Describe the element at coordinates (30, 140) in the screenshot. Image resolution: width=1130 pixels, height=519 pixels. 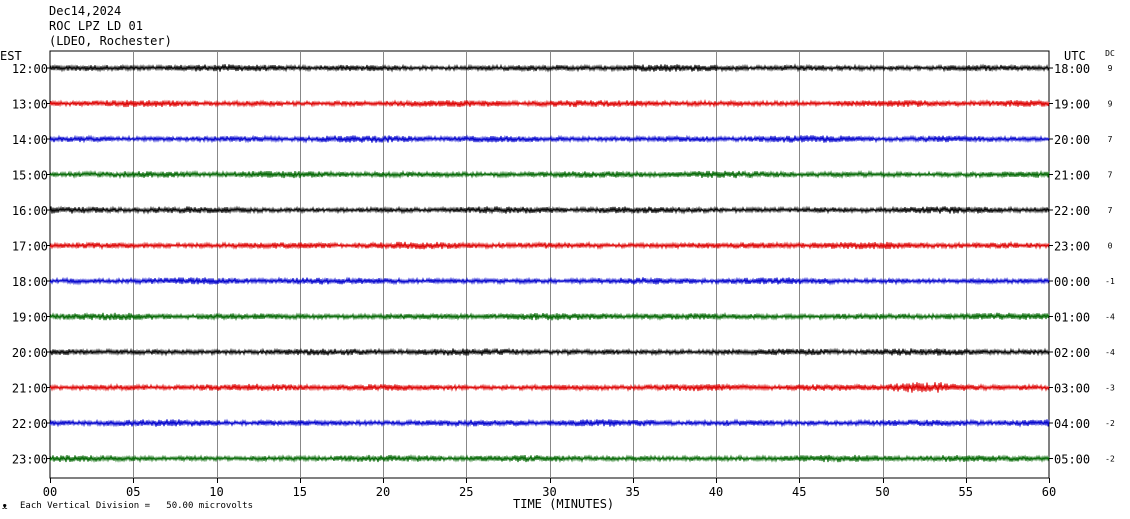
I see `est-time-label: 14:00` at that location.